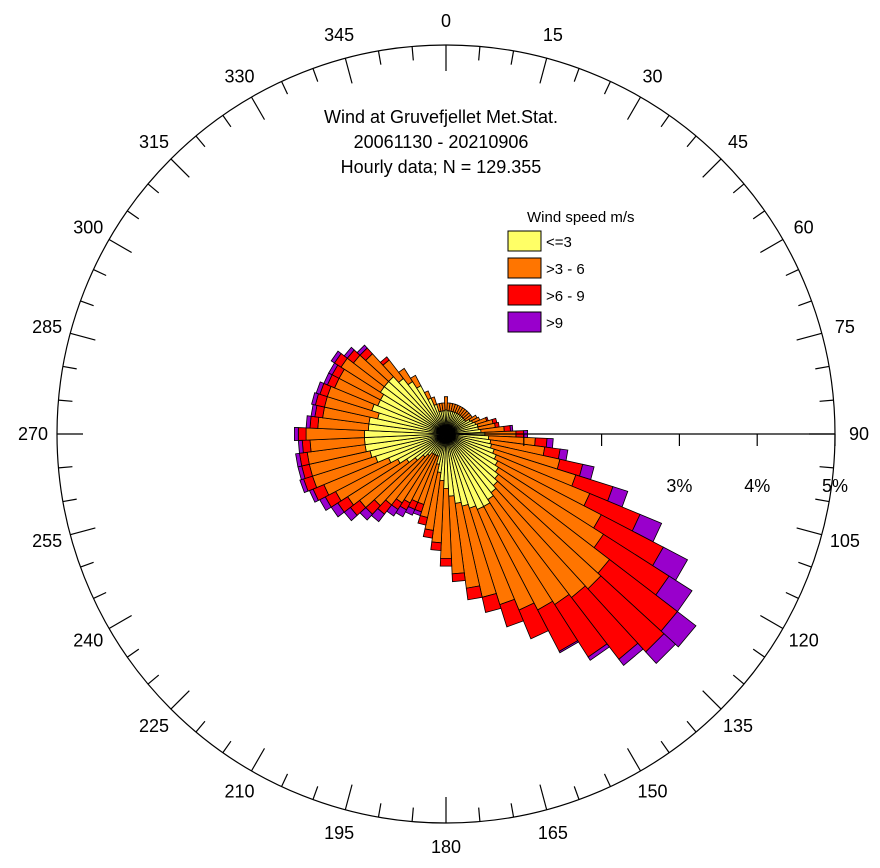 The height and width of the screenshot is (868, 880). What do you see at coordinates (553, 833) in the screenshot?
I see `direction-label-165: 165` at bounding box center [553, 833].